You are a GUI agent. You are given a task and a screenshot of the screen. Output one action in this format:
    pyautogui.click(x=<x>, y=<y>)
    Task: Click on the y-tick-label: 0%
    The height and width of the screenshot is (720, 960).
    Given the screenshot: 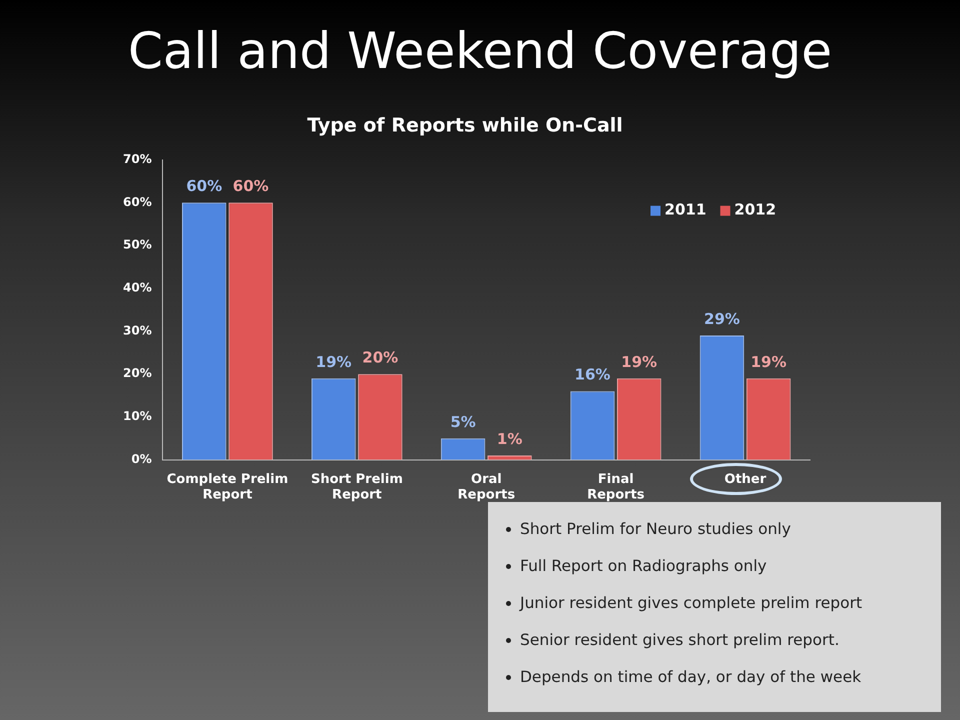 What is the action you would take?
    pyautogui.click(x=141, y=459)
    